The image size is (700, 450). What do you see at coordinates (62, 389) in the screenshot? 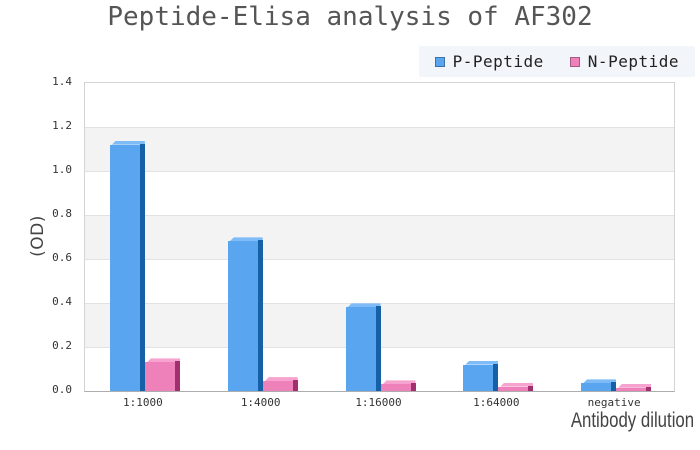
I see `y-tick-label: 0.0` at bounding box center [62, 389].